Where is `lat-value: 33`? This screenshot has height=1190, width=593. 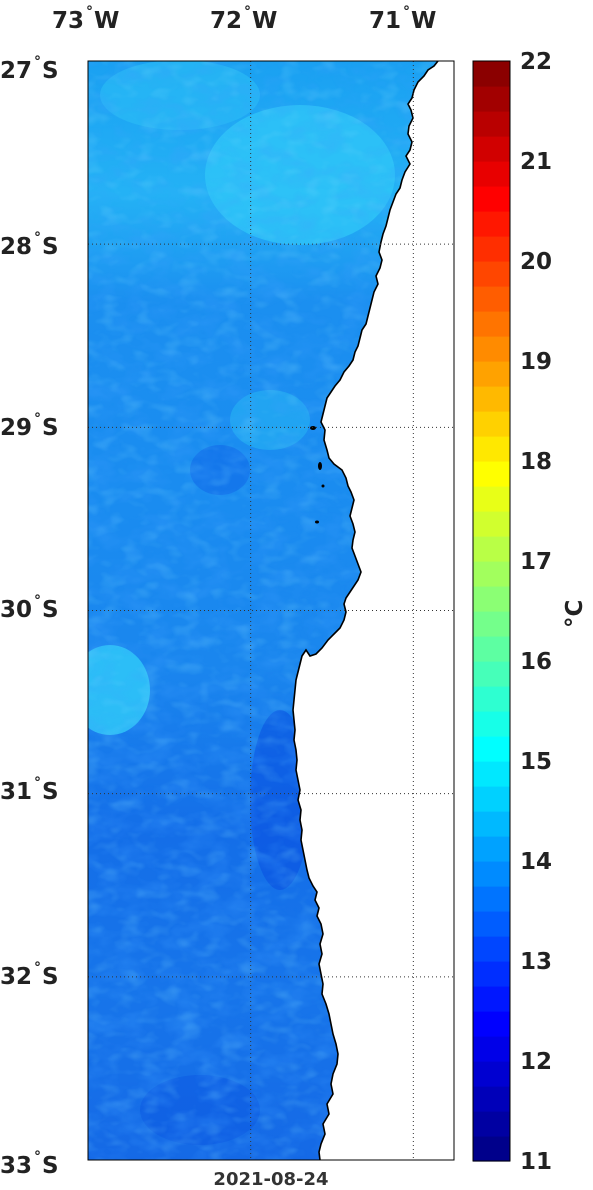
lat-value: 33 is located at coordinates (16, 1166).